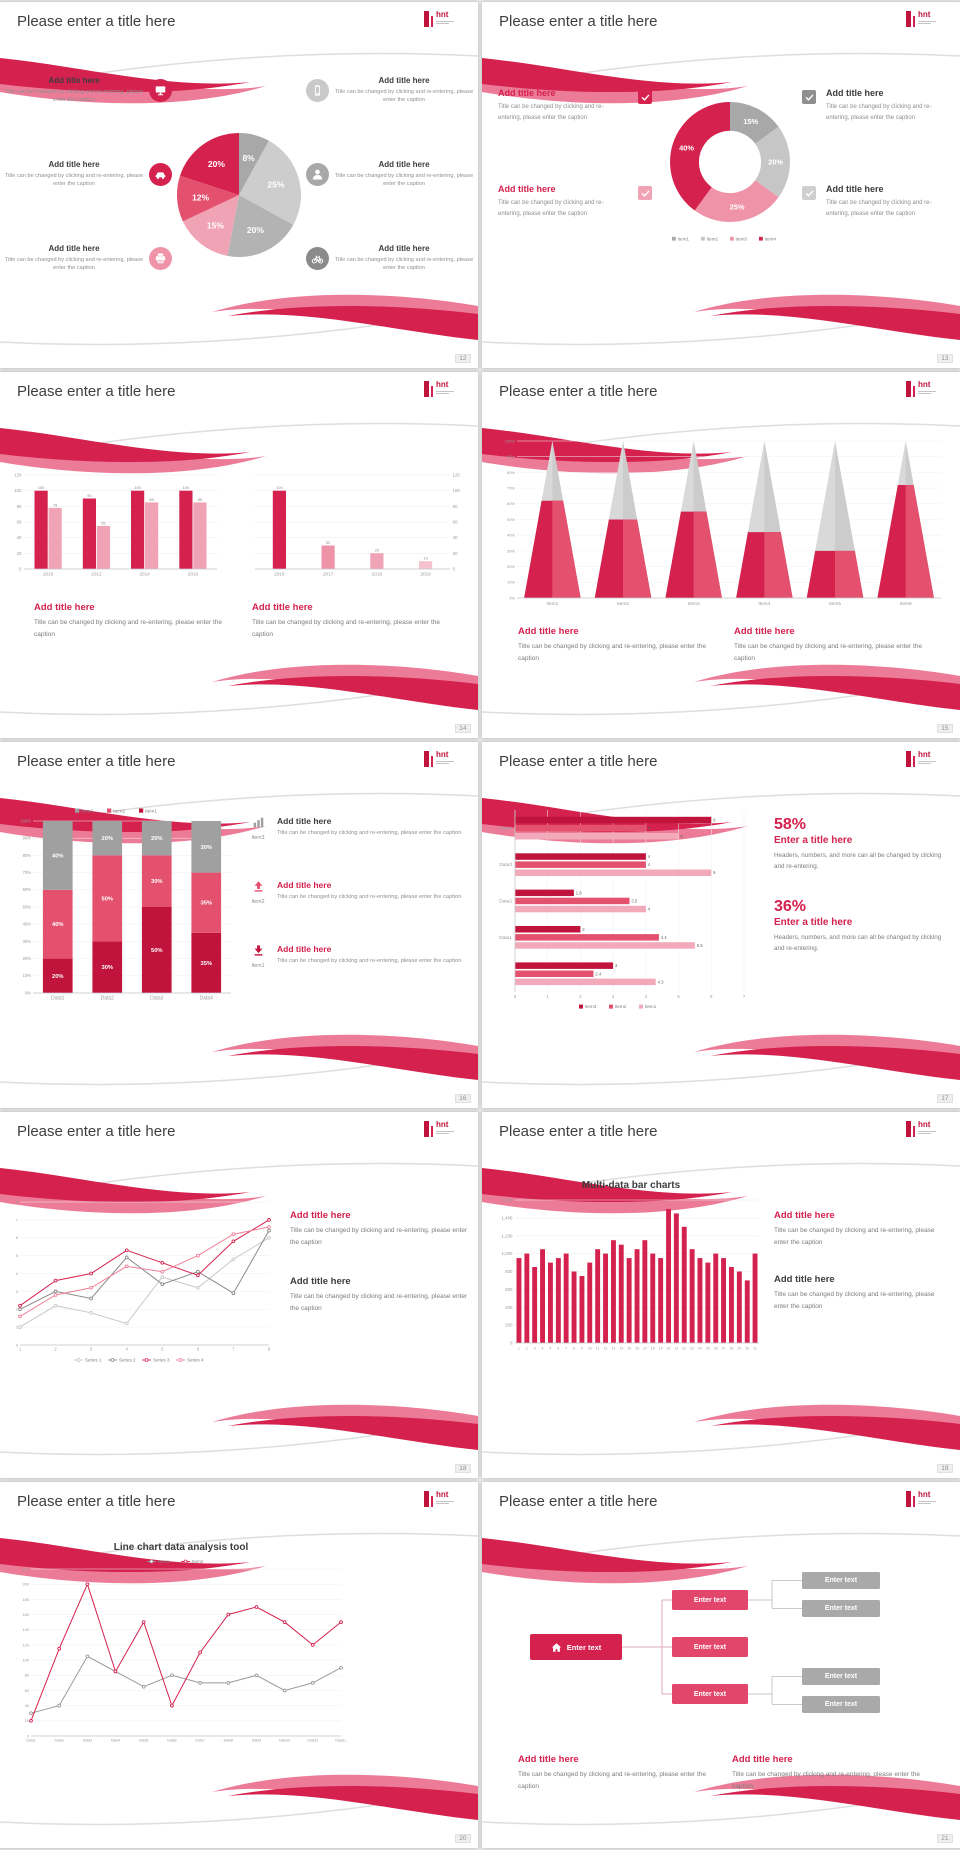  What do you see at coordinates (920, 389) in the screenshot?
I see `brand-logo: hnt` at bounding box center [920, 389].